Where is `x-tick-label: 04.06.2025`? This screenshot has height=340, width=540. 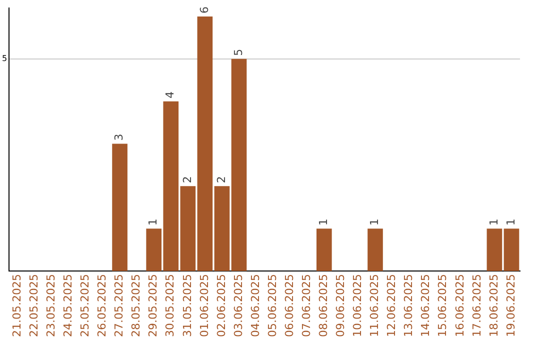 x-tick-label: 04.06.2025 is located at coordinates (255, 306).